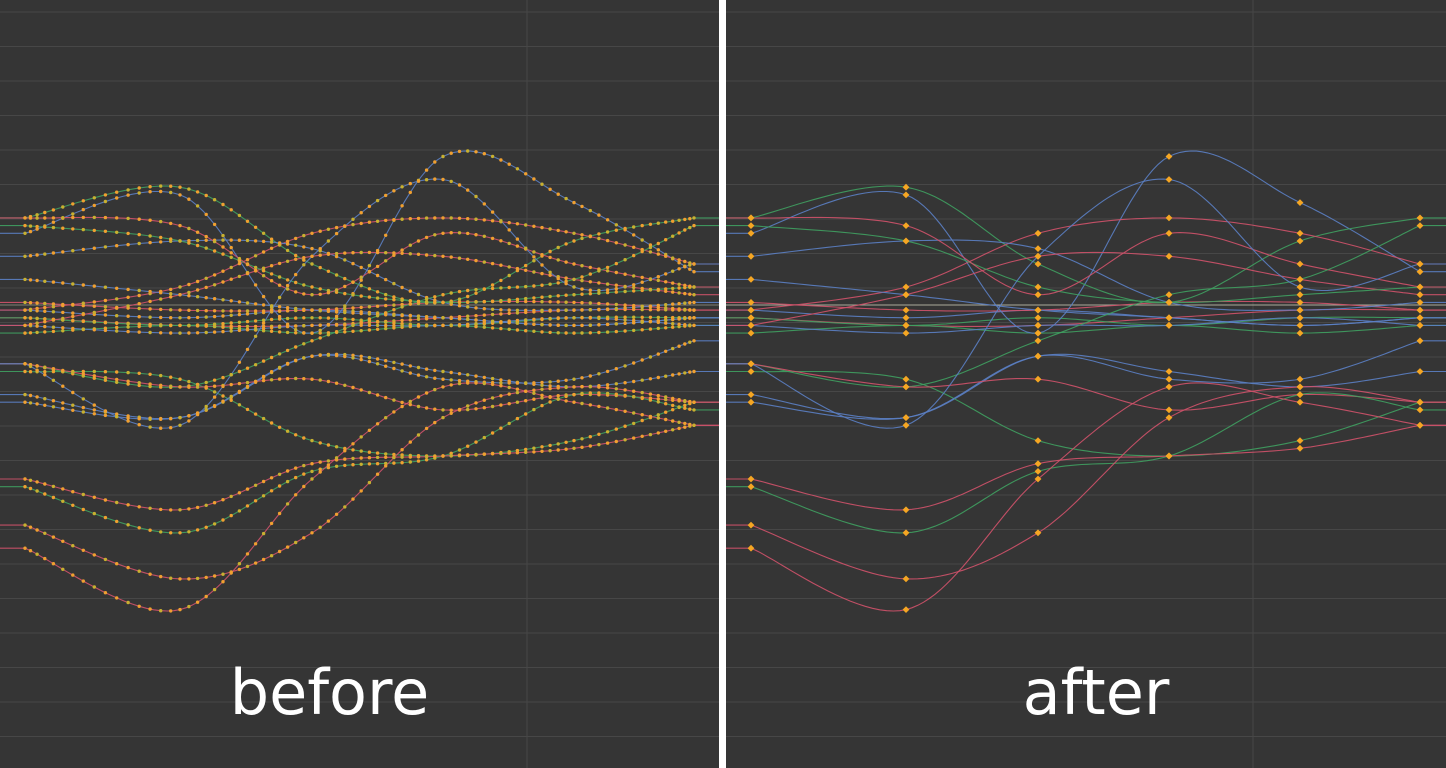  Describe the element at coordinates (359, 264) in the screenshot. I see `fcurve-green` at that location.